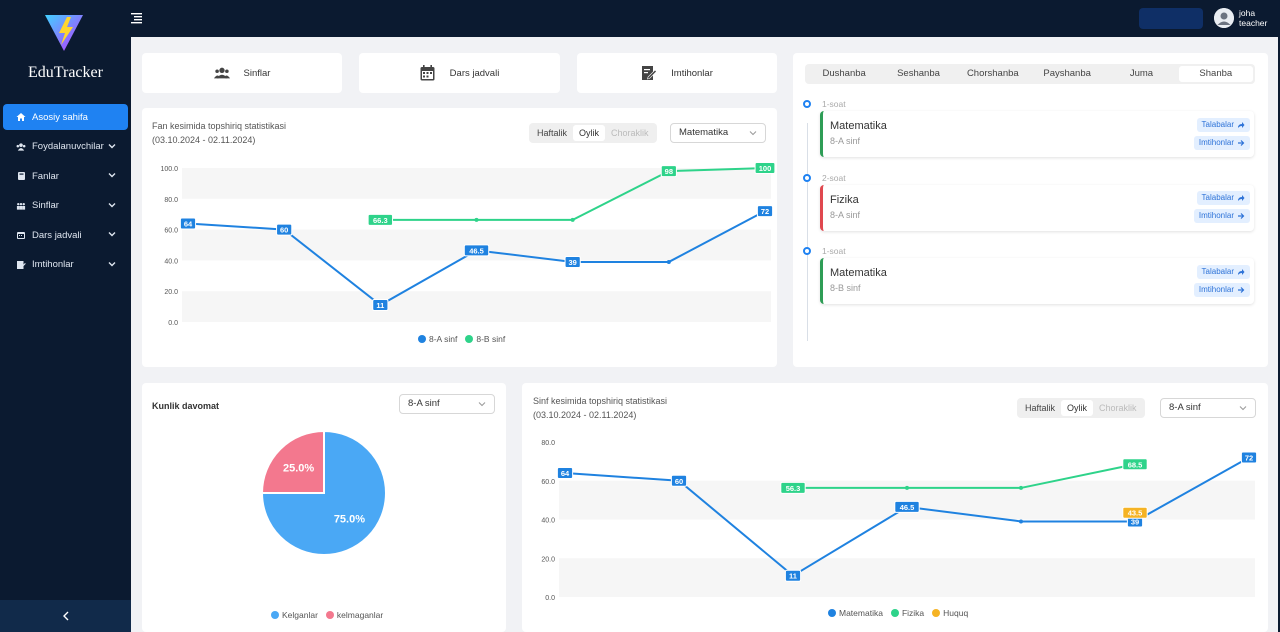 The image size is (1280, 632). I want to click on legend-item-8a: 8-A sinf, so click(437, 339).